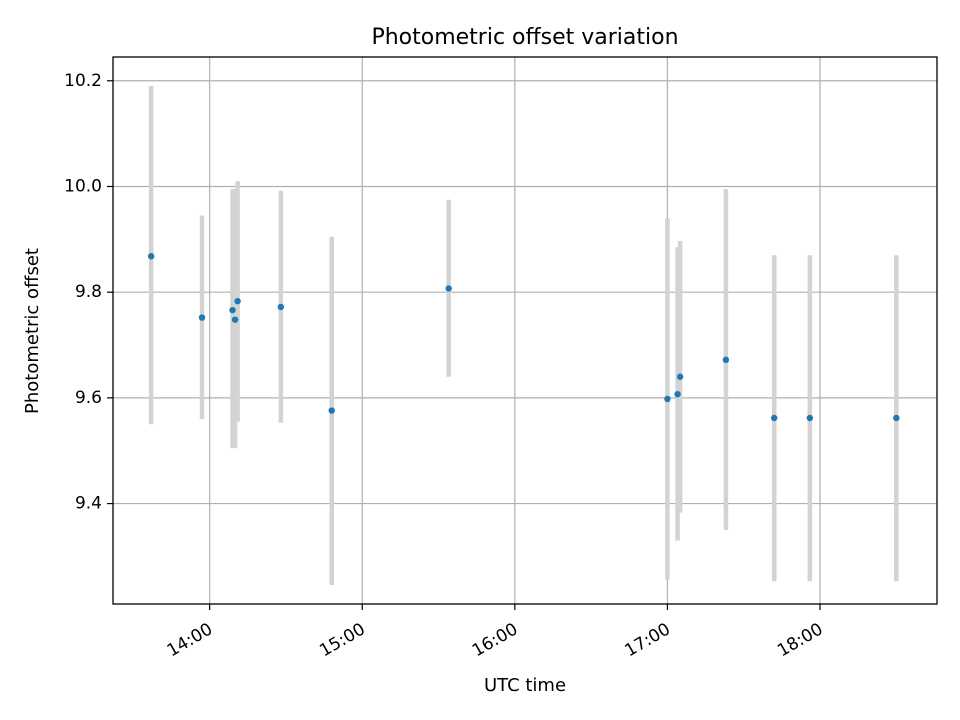 The height and width of the screenshot is (720, 960). I want to click on y-axis-label: Photometric offset, so click(32, 331).